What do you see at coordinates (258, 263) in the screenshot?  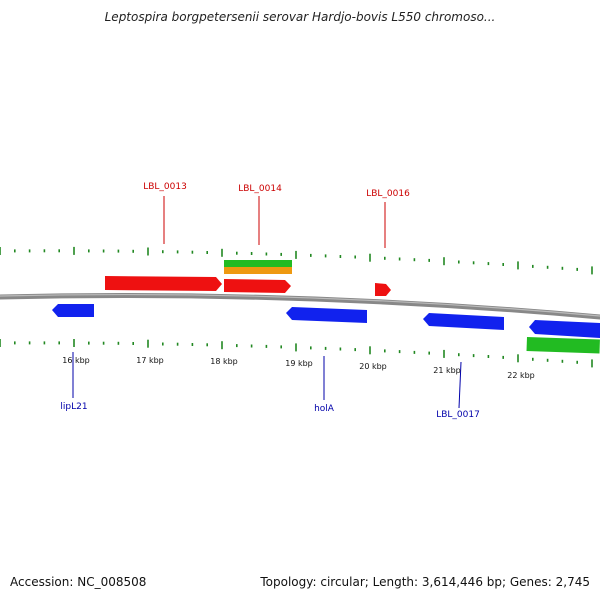 I see `feature-bar-green-top` at bounding box center [258, 263].